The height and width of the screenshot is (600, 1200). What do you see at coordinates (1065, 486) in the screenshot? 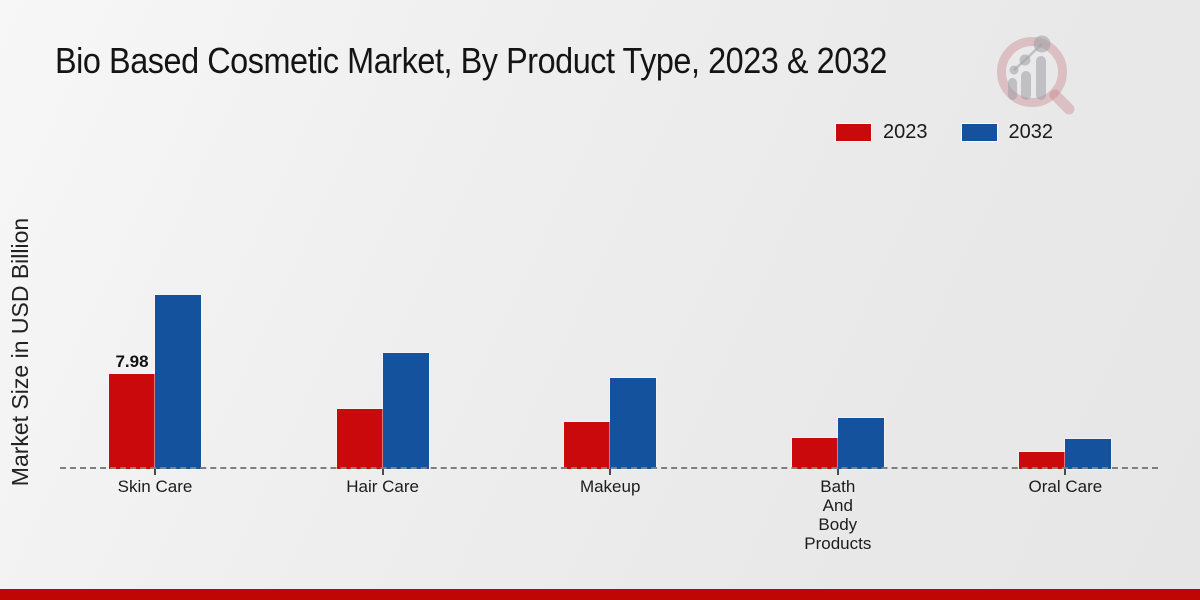
I see `x-axis-category-label-oral-care: Oral Care` at bounding box center [1065, 486].